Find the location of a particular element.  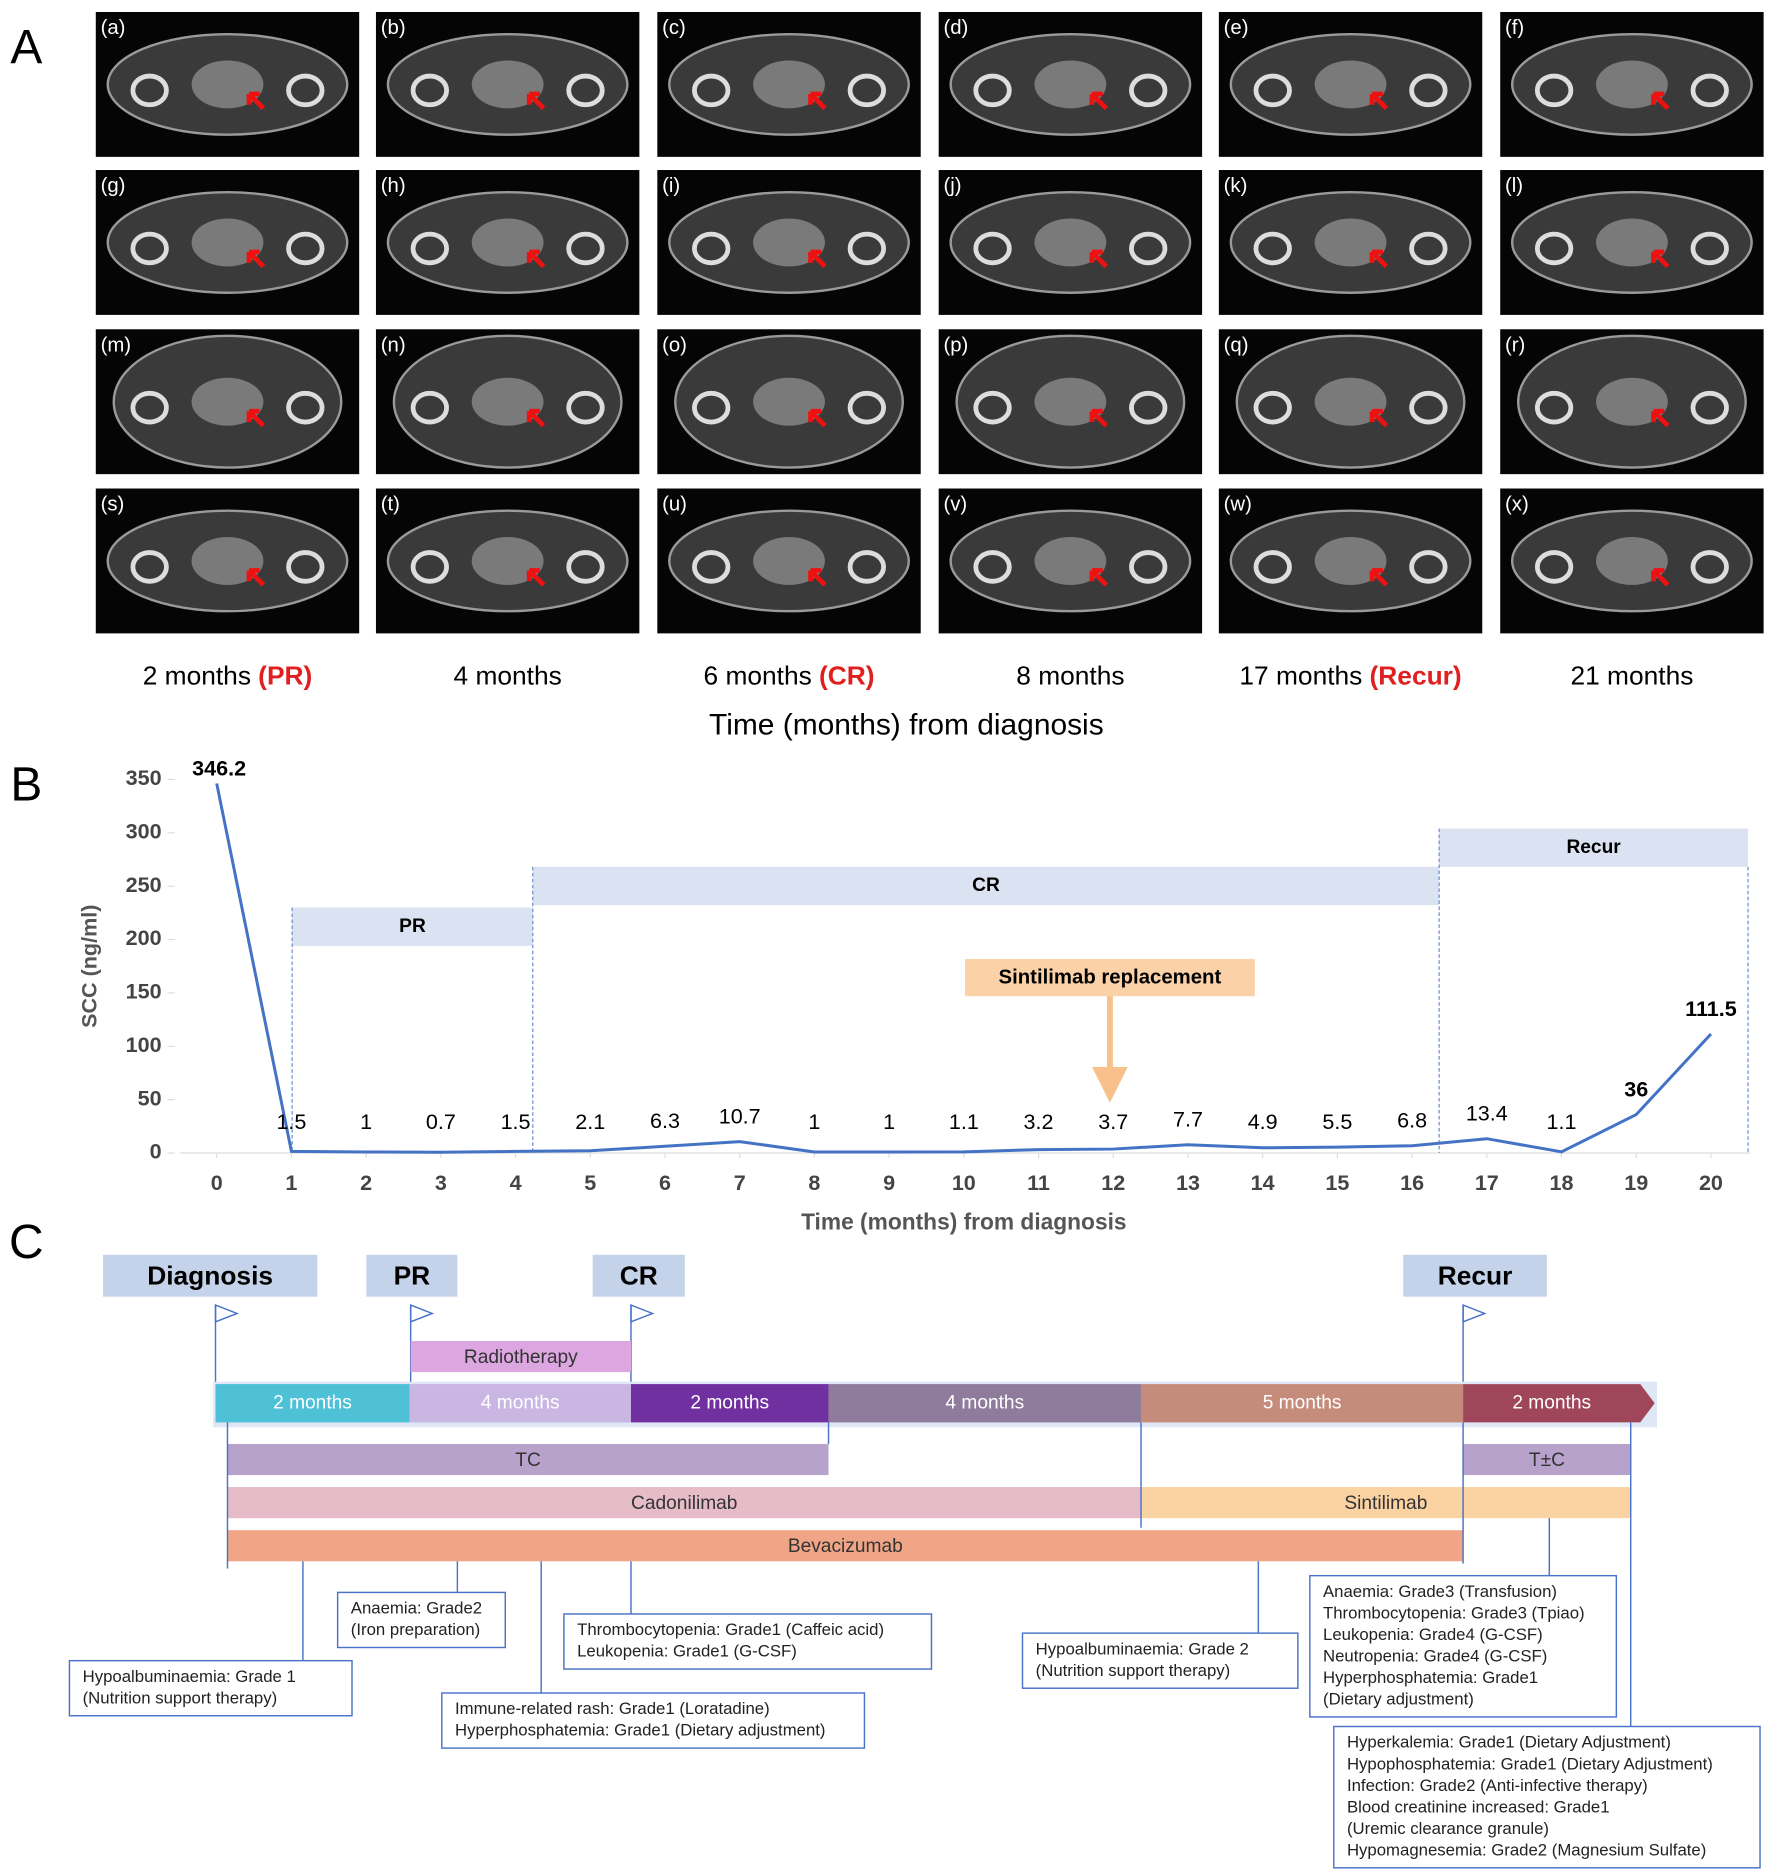

adverse-event-text: Hypoalbuminaemia: Grade 1 is located at coordinates (189, 1676).